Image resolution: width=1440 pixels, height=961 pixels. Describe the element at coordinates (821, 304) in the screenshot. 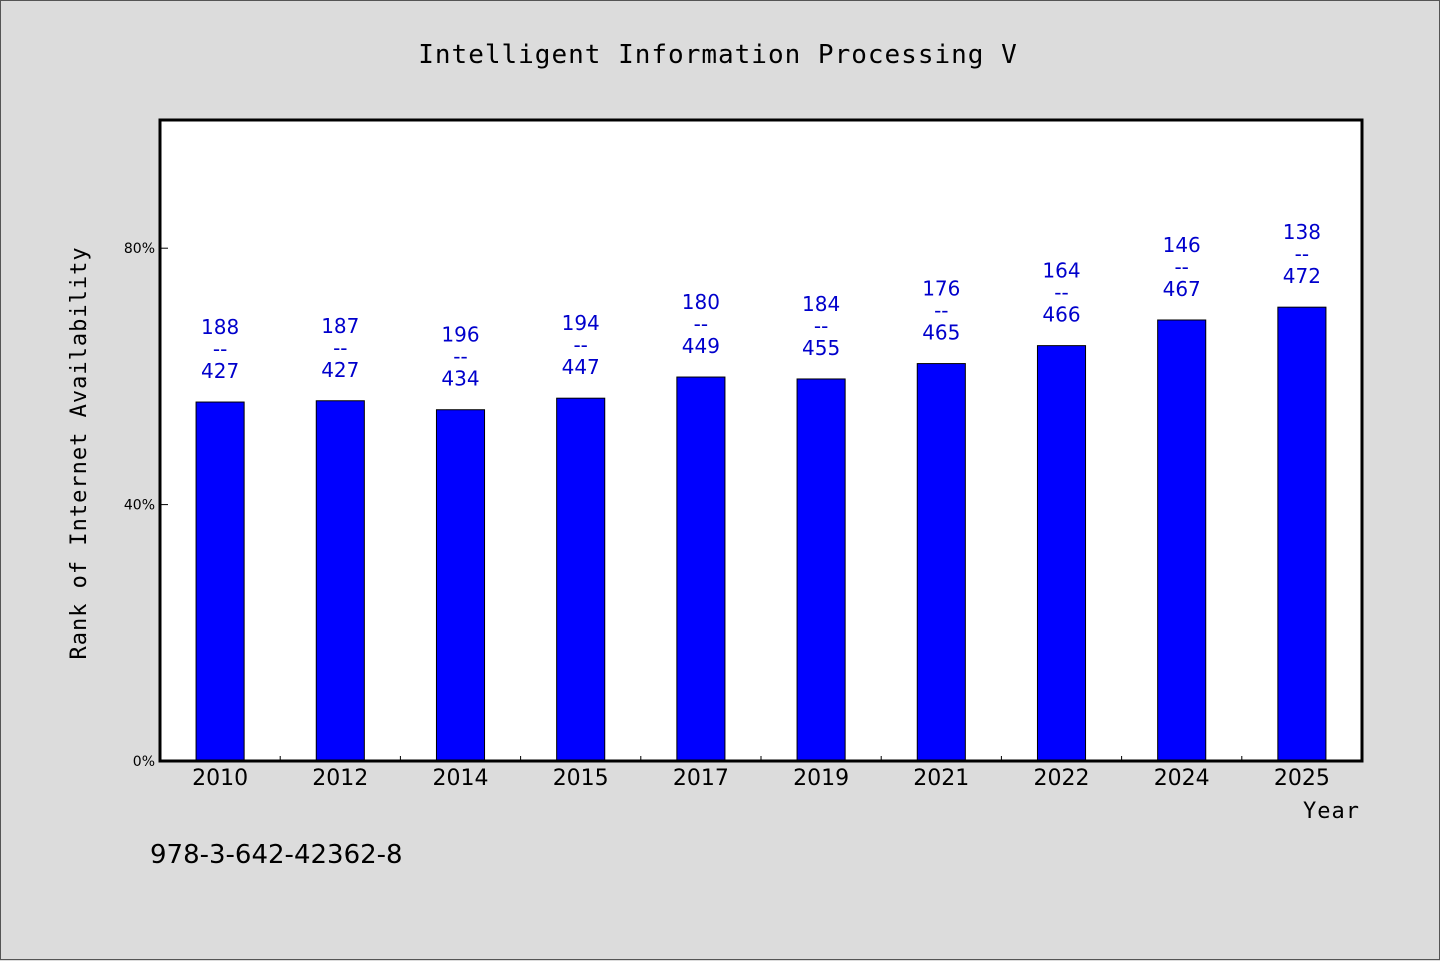

I see `data-label-rank-2019: 184` at that location.